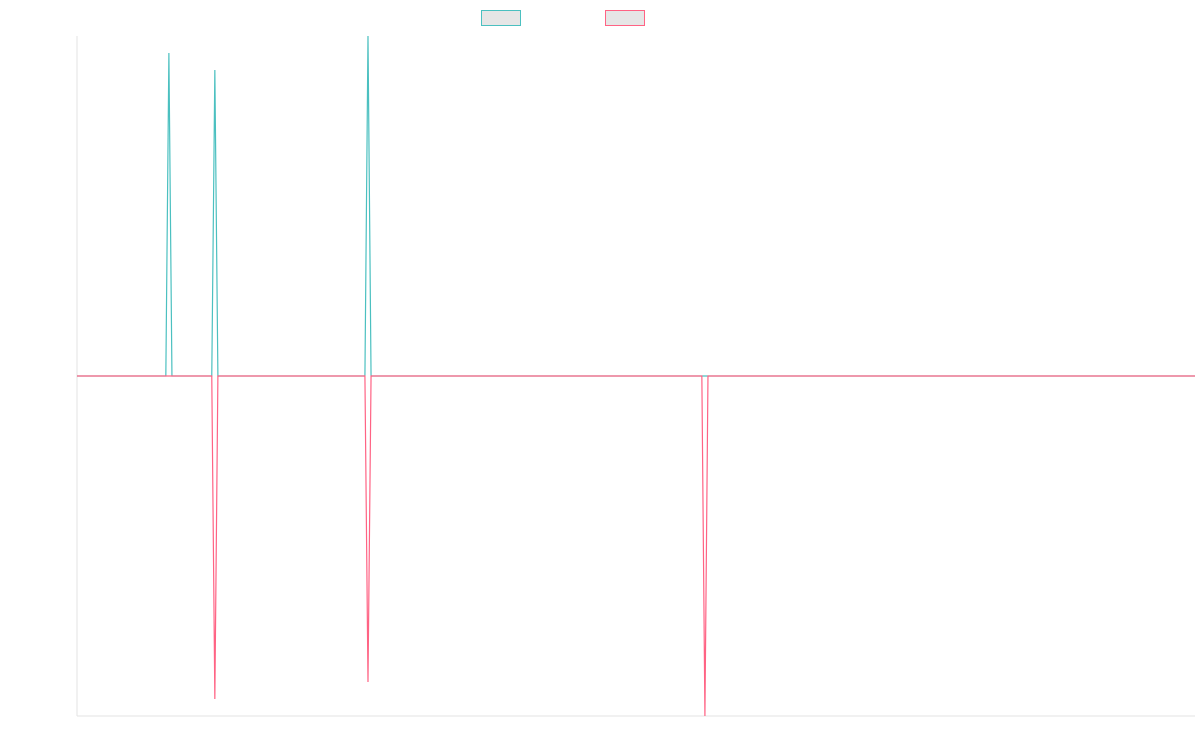  What do you see at coordinates (563, 18) in the screenshot?
I see `legend` at bounding box center [563, 18].